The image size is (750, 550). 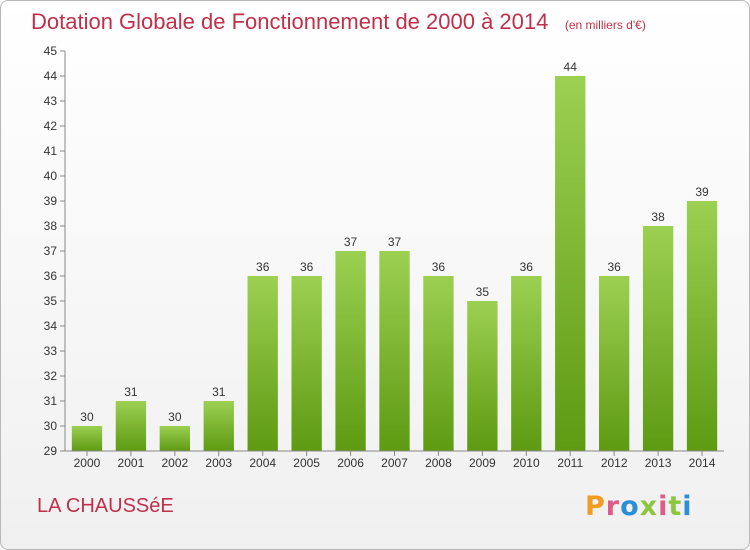 I want to click on logo-letter: r, so click(x=613, y=506).